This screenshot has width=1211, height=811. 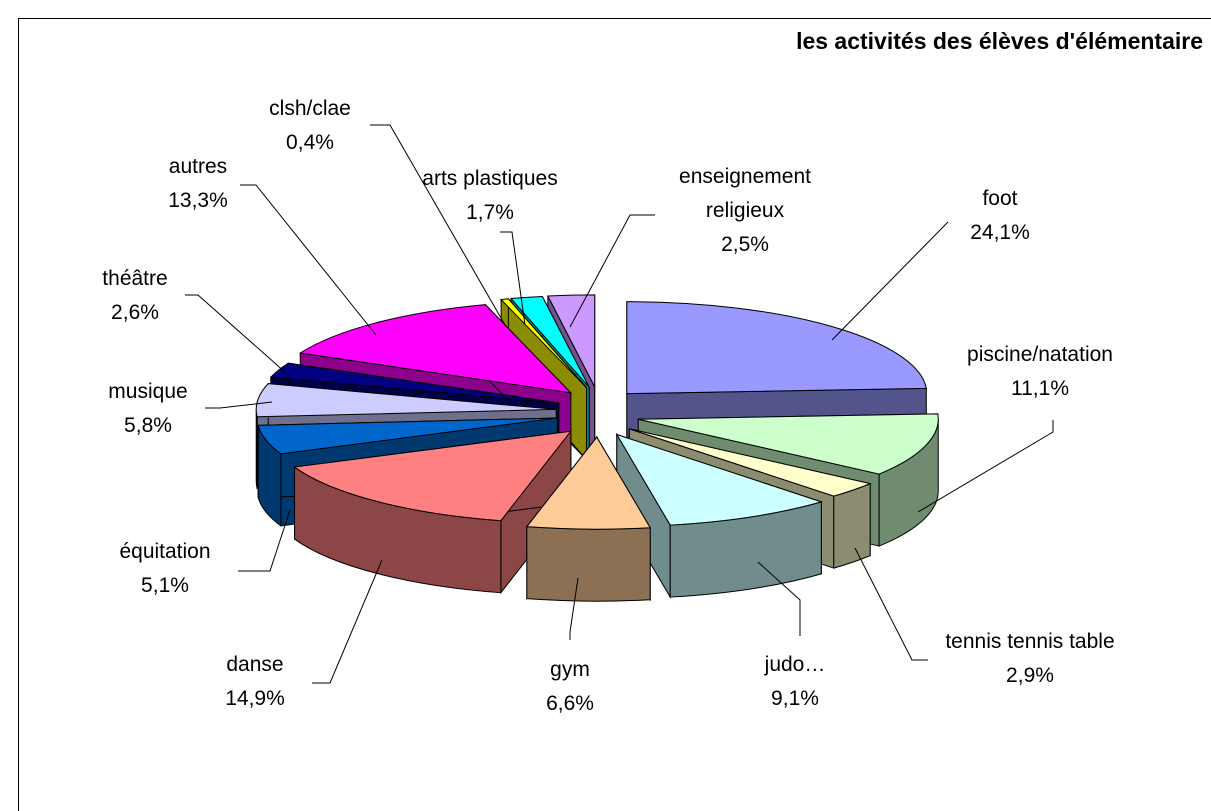 What do you see at coordinates (1040, 388) in the screenshot?
I see `value-label: 11,1%` at bounding box center [1040, 388].